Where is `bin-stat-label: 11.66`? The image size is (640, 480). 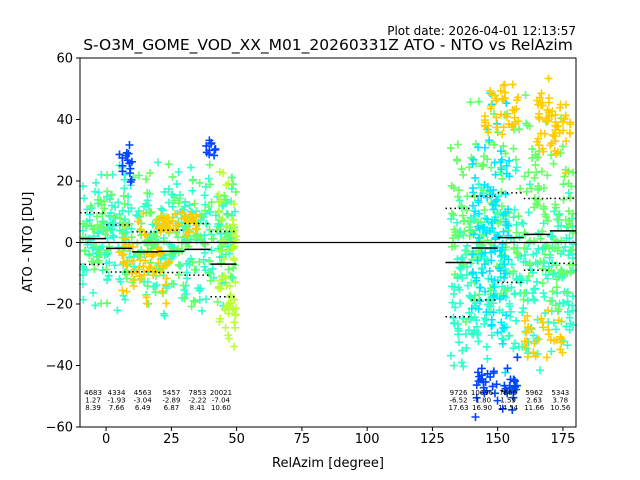
bin-stat-label: 11.66 is located at coordinates (534, 408).